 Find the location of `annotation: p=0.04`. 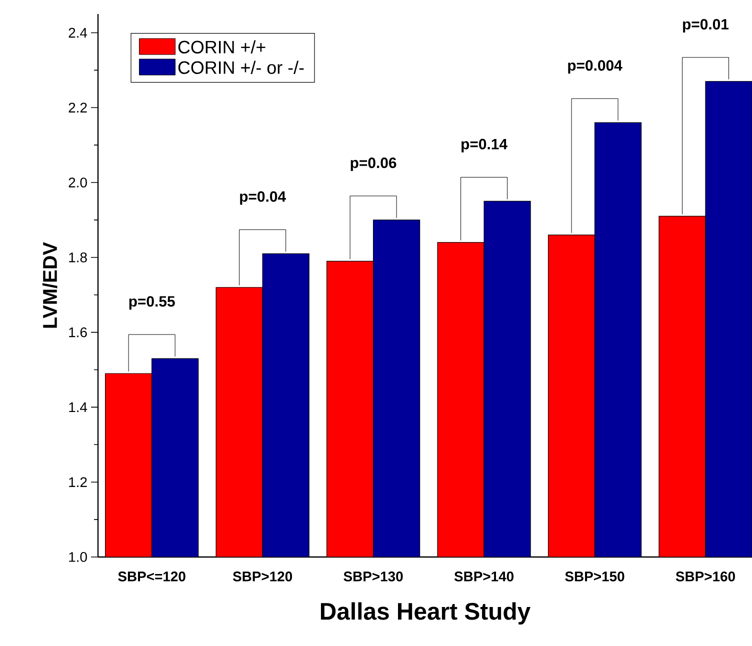

annotation: p=0.04 is located at coordinates (263, 198).